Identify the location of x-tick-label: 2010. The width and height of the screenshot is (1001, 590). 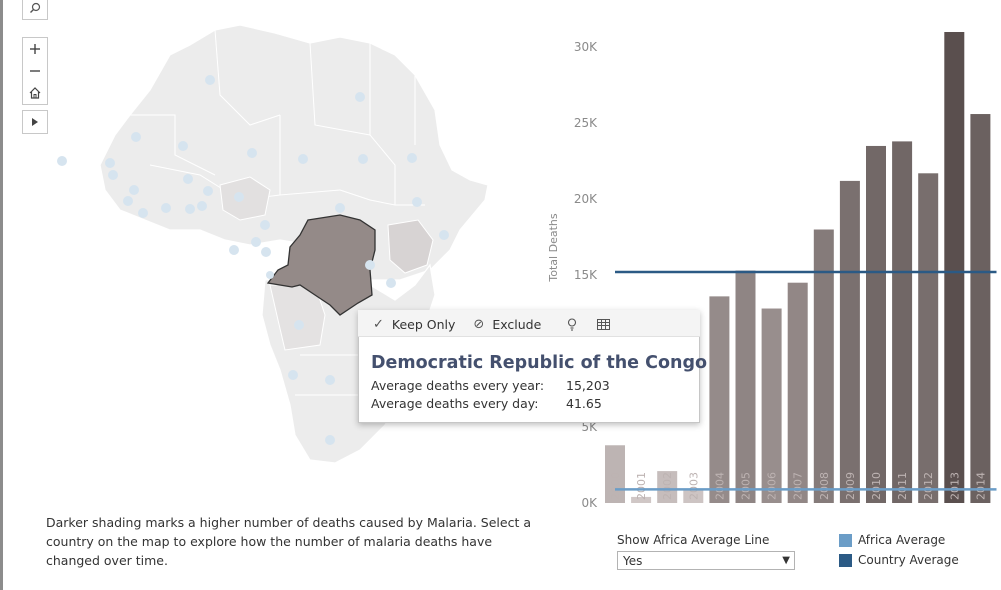
(876, 486).